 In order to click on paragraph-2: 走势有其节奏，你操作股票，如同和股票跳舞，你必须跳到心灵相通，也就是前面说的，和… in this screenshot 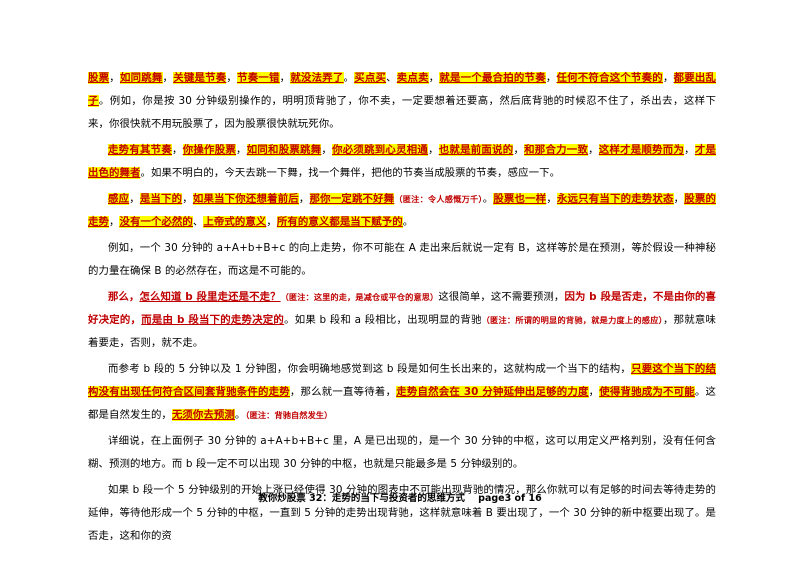, I will do `click(402, 162)`.